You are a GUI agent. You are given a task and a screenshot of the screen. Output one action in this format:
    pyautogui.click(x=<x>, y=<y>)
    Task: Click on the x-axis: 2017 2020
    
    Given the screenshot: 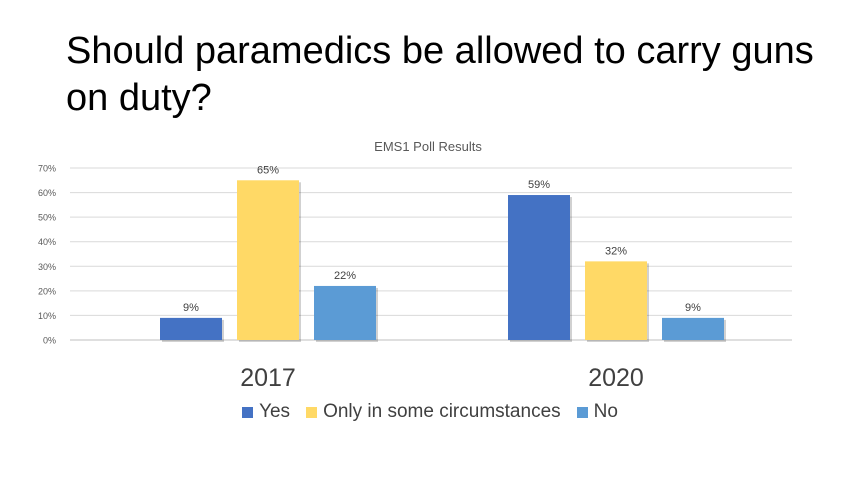 What is the action you would take?
    pyautogui.click(x=442, y=378)
    